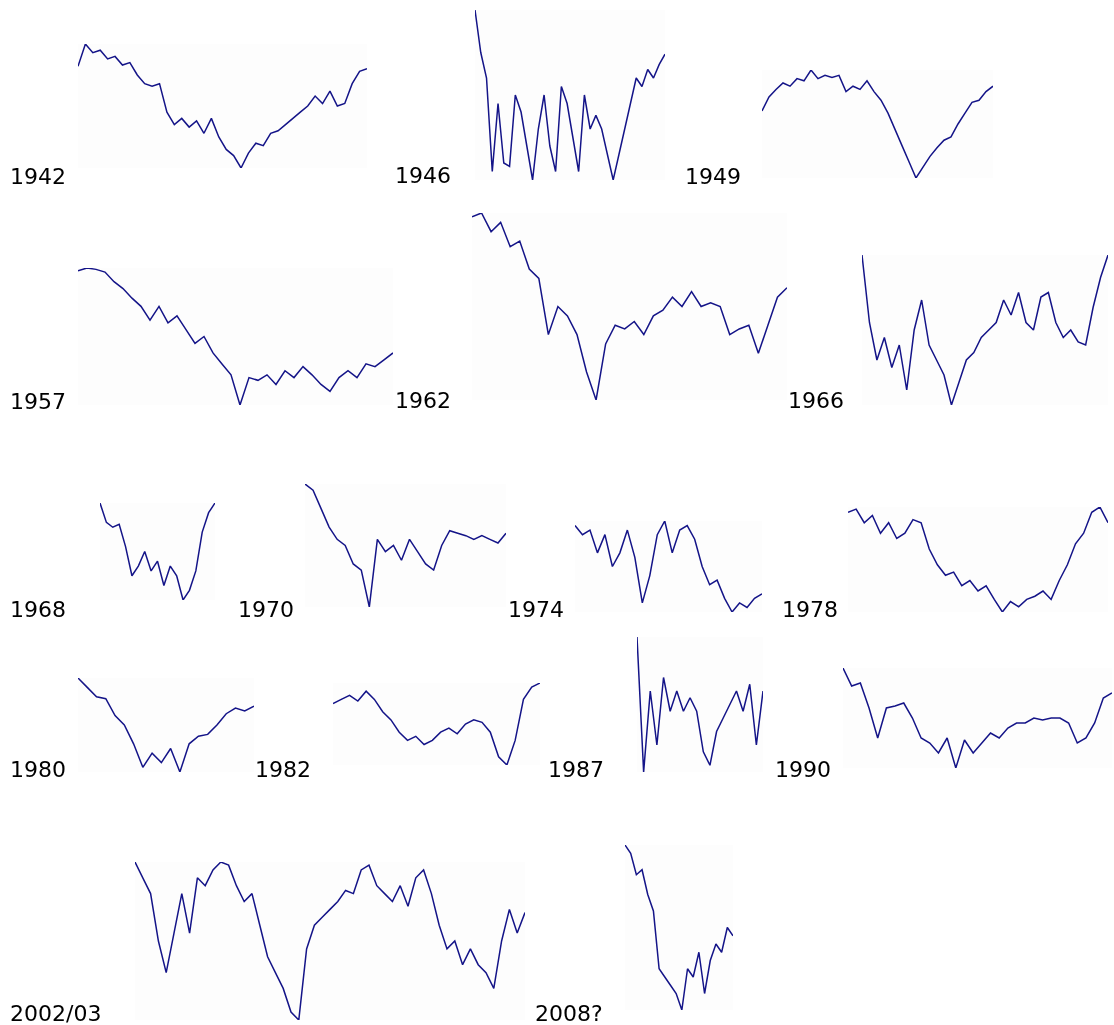 The image size is (1114, 1025). What do you see at coordinates (38, 401) in the screenshot?
I see `text: 1957` at bounding box center [38, 401].